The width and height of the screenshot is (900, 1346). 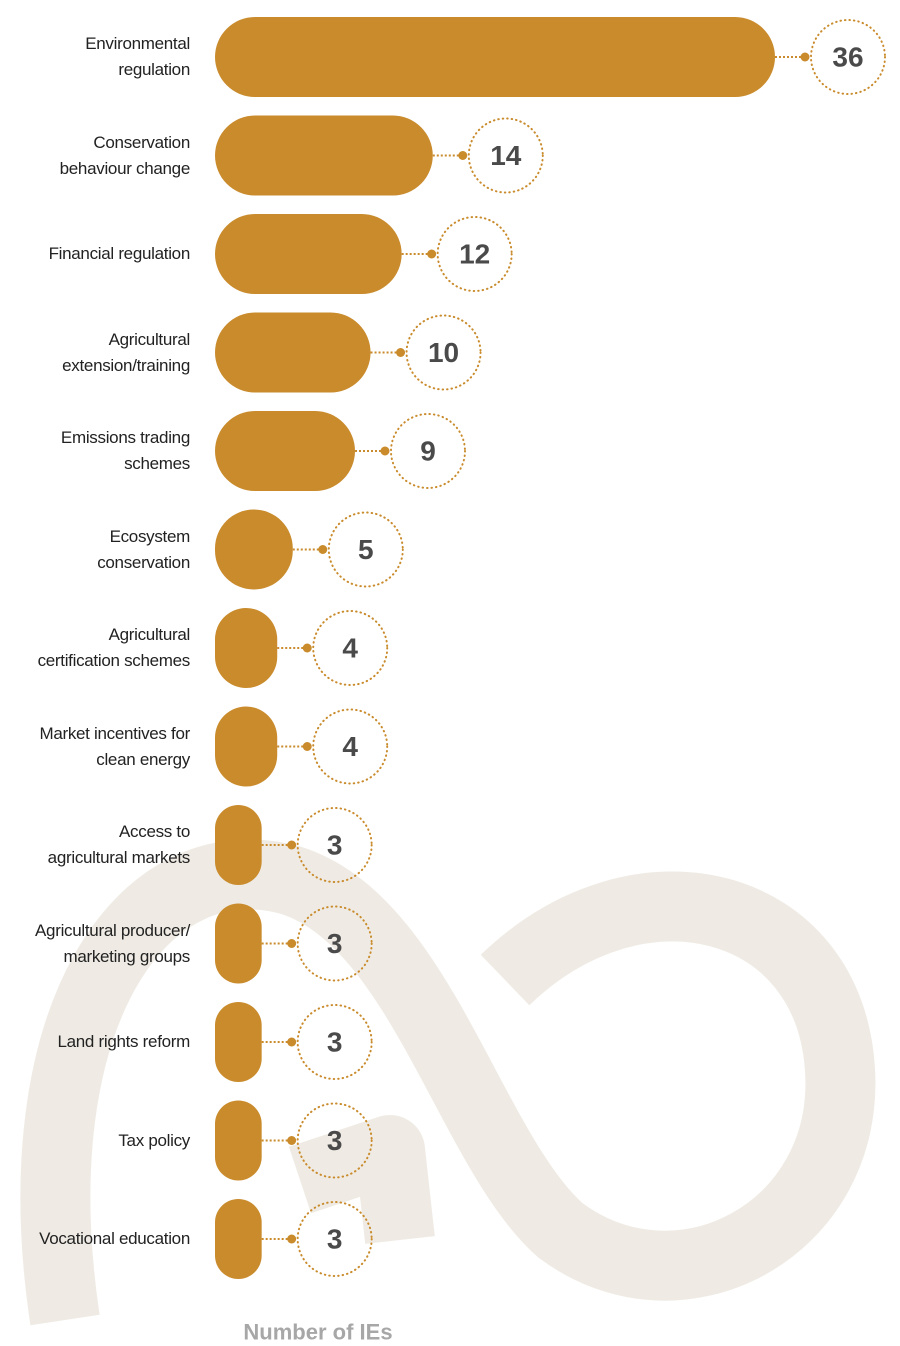 I want to click on value-label: 10, so click(x=443, y=352).